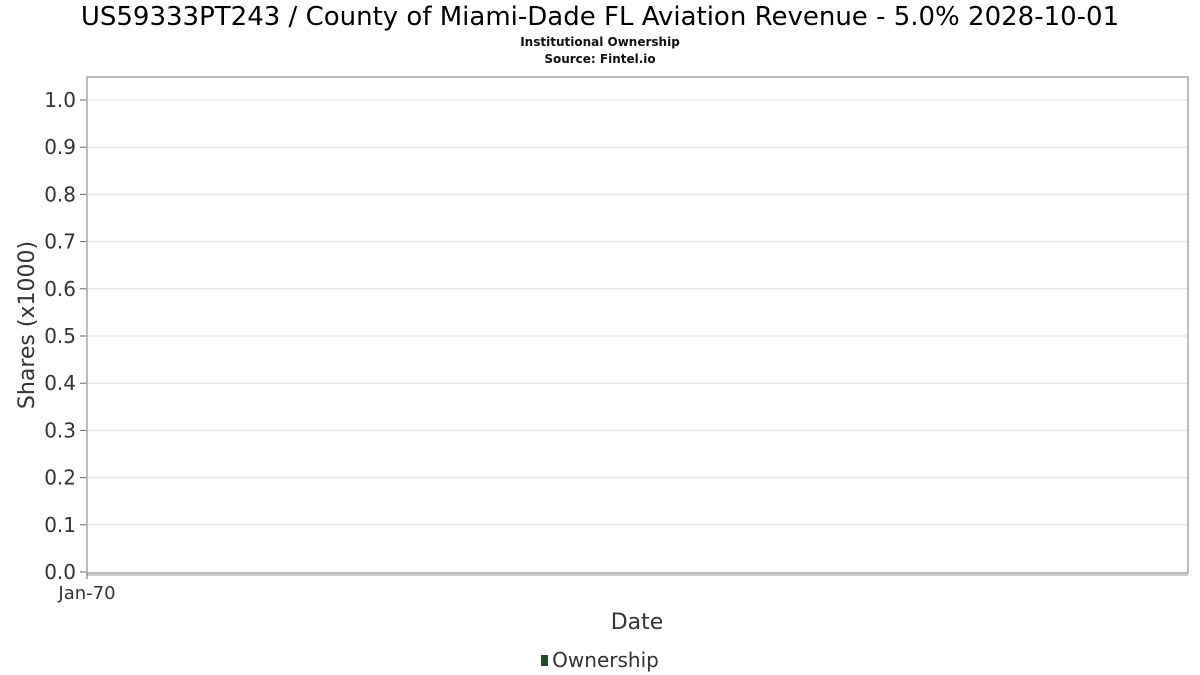  What do you see at coordinates (60, 478) in the screenshot?
I see `y-tick-label: 0.2` at bounding box center [60, 478].